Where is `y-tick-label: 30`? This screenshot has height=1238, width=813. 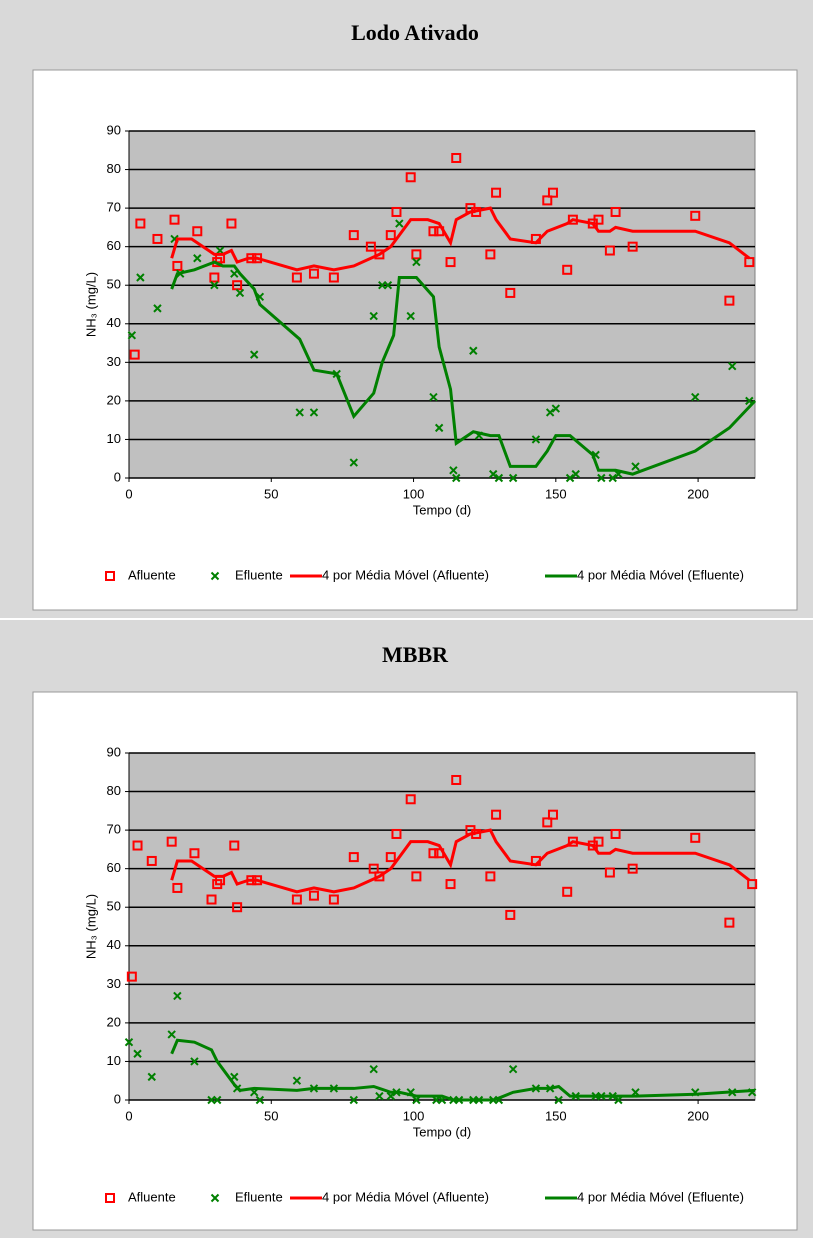
y-tick-label: 30 is located at coordinates (114, 983).